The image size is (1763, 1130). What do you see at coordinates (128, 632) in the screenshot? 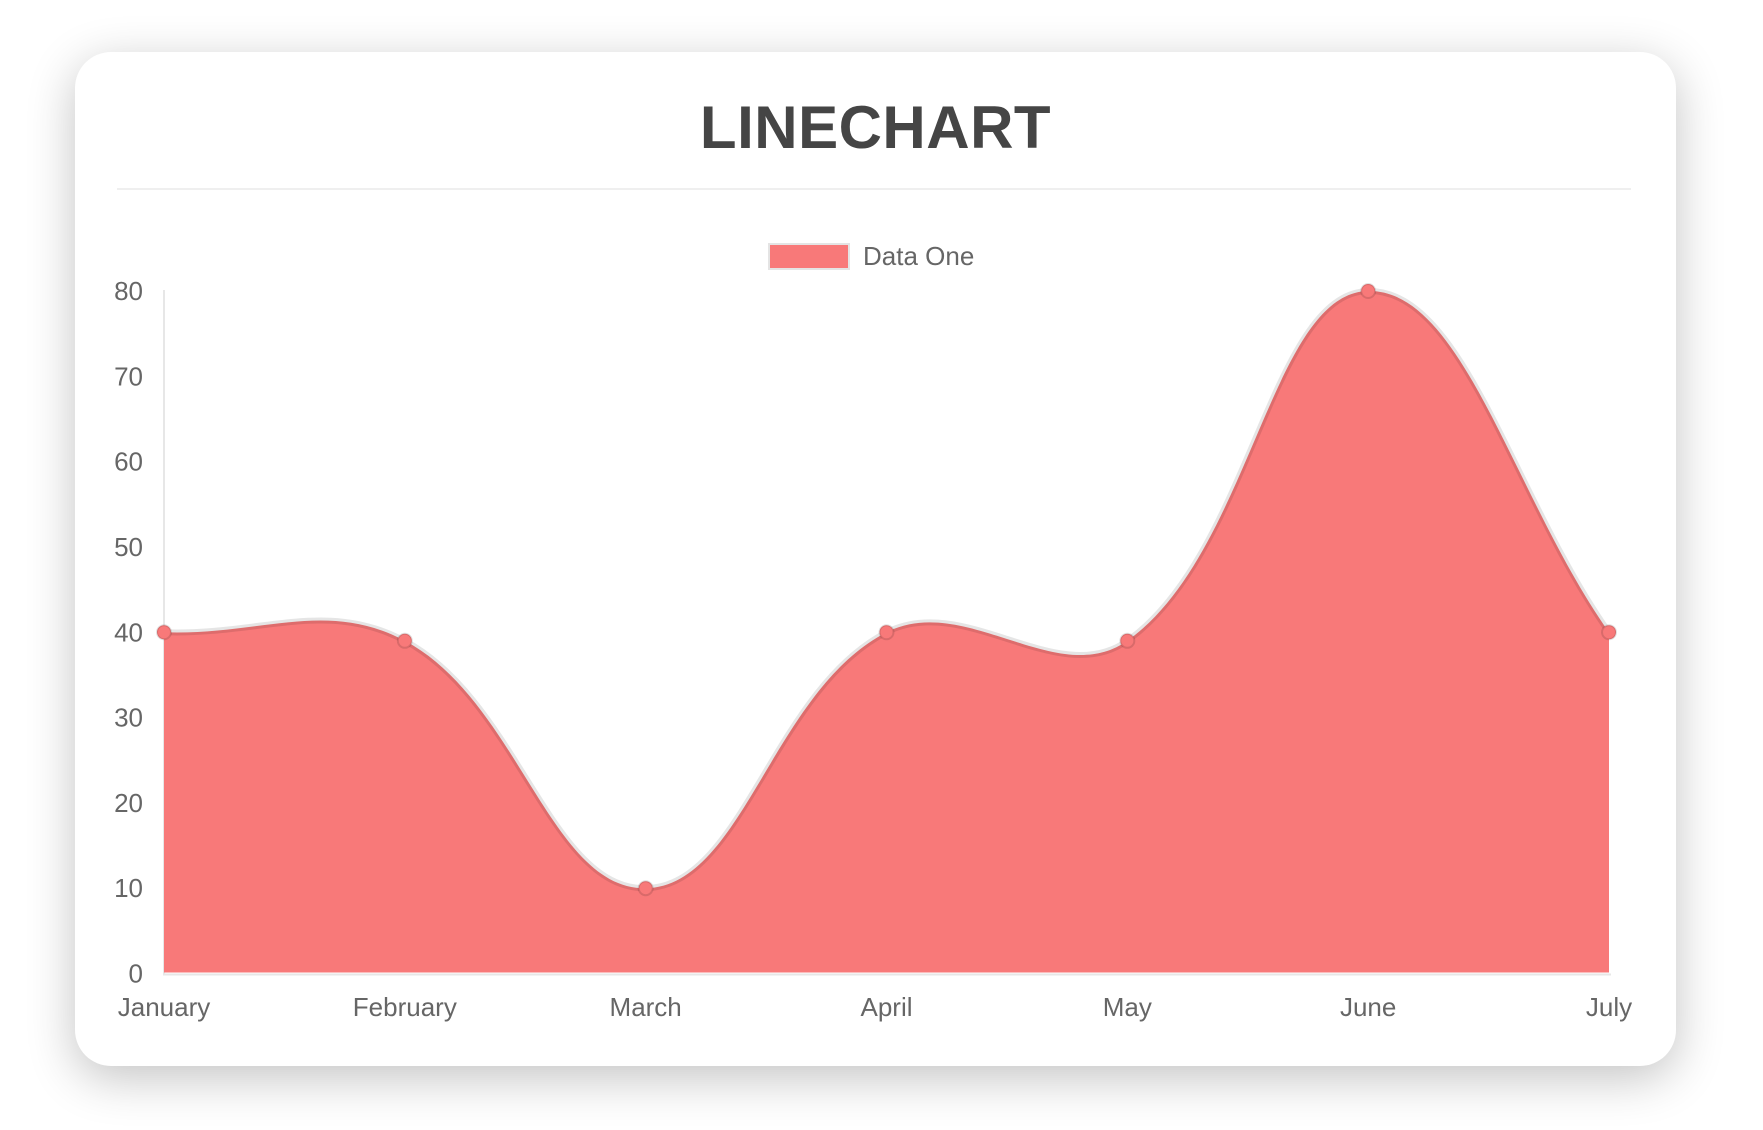
I see `y-tick-label-40: 40` at bounding box center [128, 632].